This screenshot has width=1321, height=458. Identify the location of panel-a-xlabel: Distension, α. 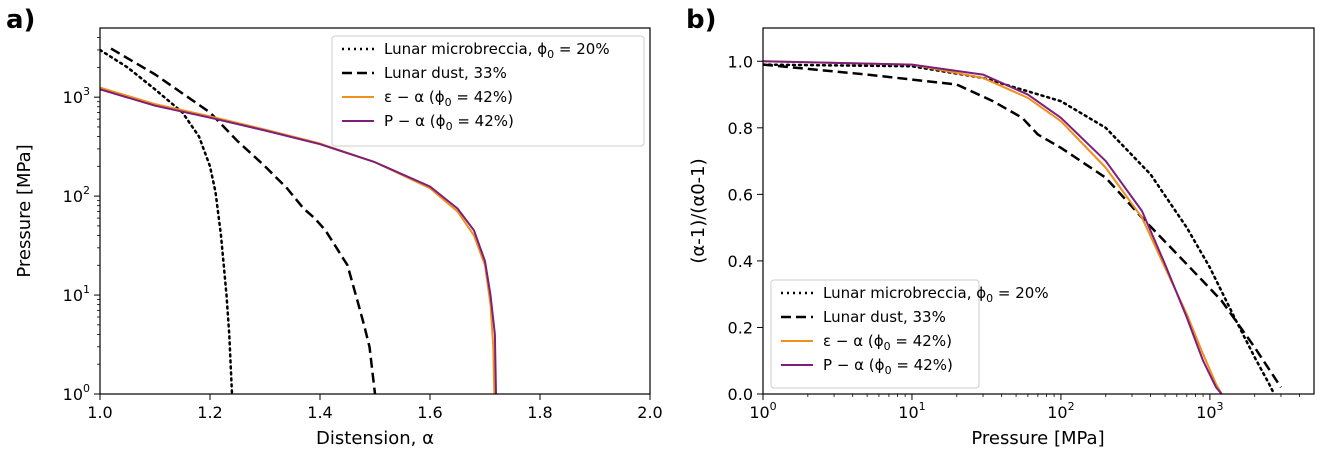
(375, 438).